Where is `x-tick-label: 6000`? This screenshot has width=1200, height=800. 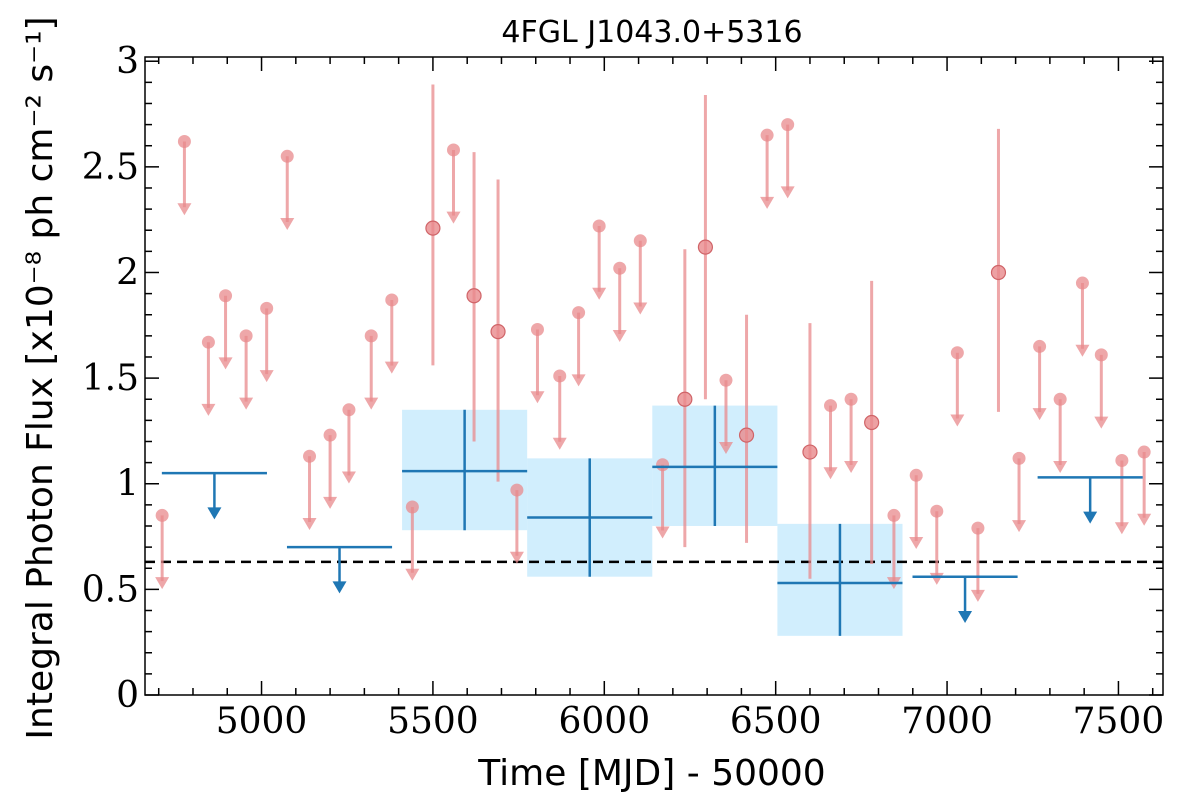
x-tick-label: 6000 is located at coordinates (604, 721).